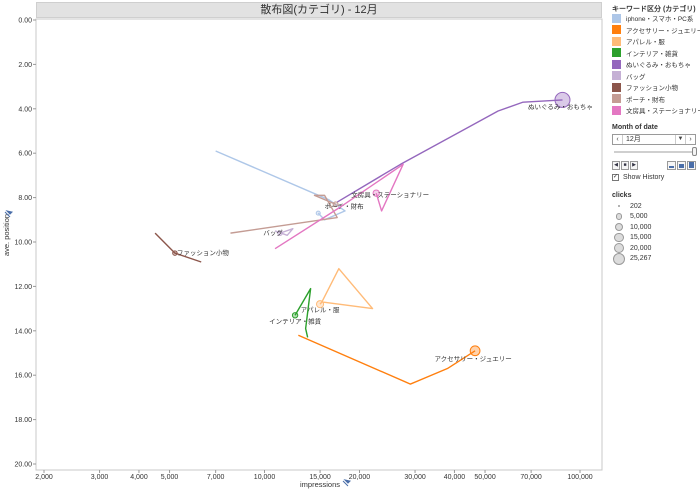 The height and width of the screenshot is (490, 700). What do you see at coordinates (415, 477) in the screenshot?
I see `x-tick-label: 30,000` at bounding box center [415, 477].